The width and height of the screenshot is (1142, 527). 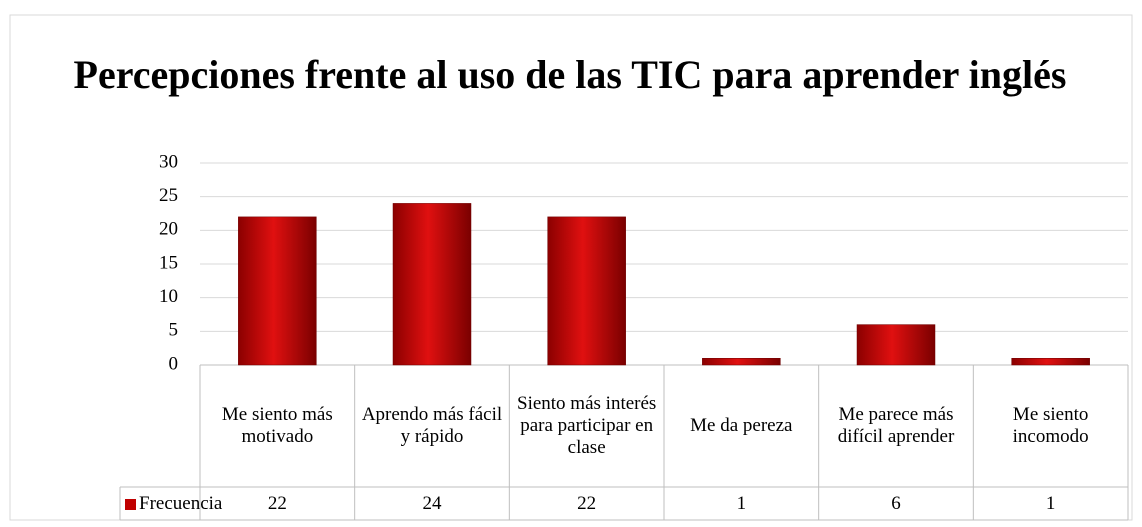 What do you see at coordinates (277, 425) in the screenshot?
I see `x-tick-label: Me siento más motivado` at bounding box center [277, 425].